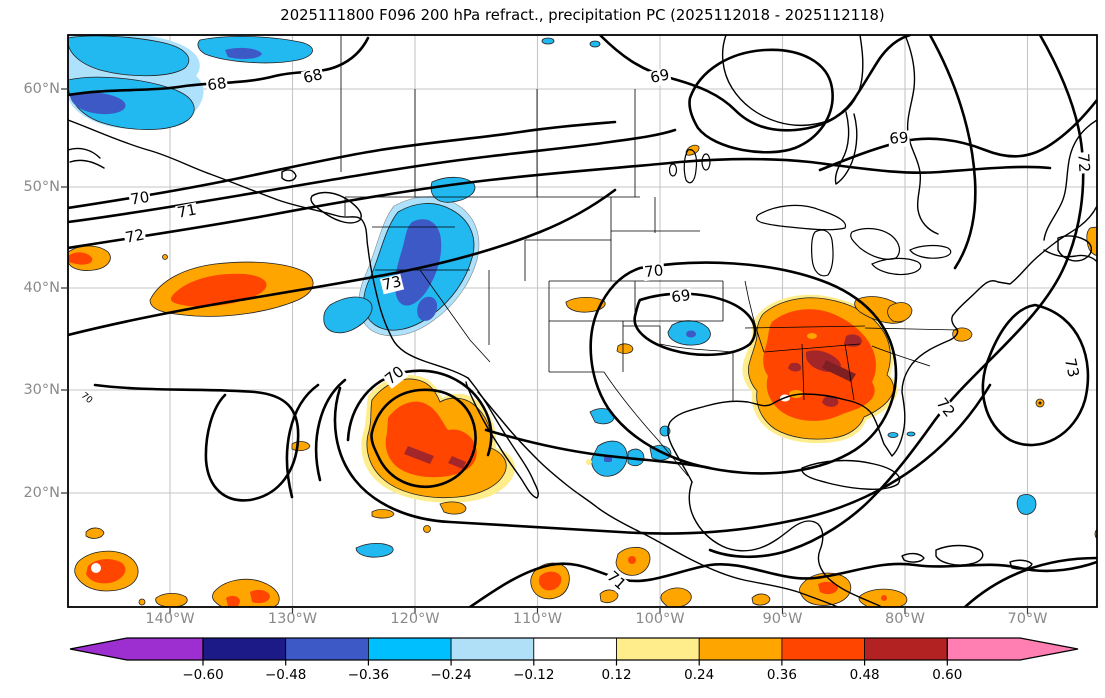 The height and width of the screenshot is (698, 1105). What do you see at coordinates (534, 675) in the screenshot?
I see `colorbar-tick-label: −0.12` at bounding box center [534, 675].